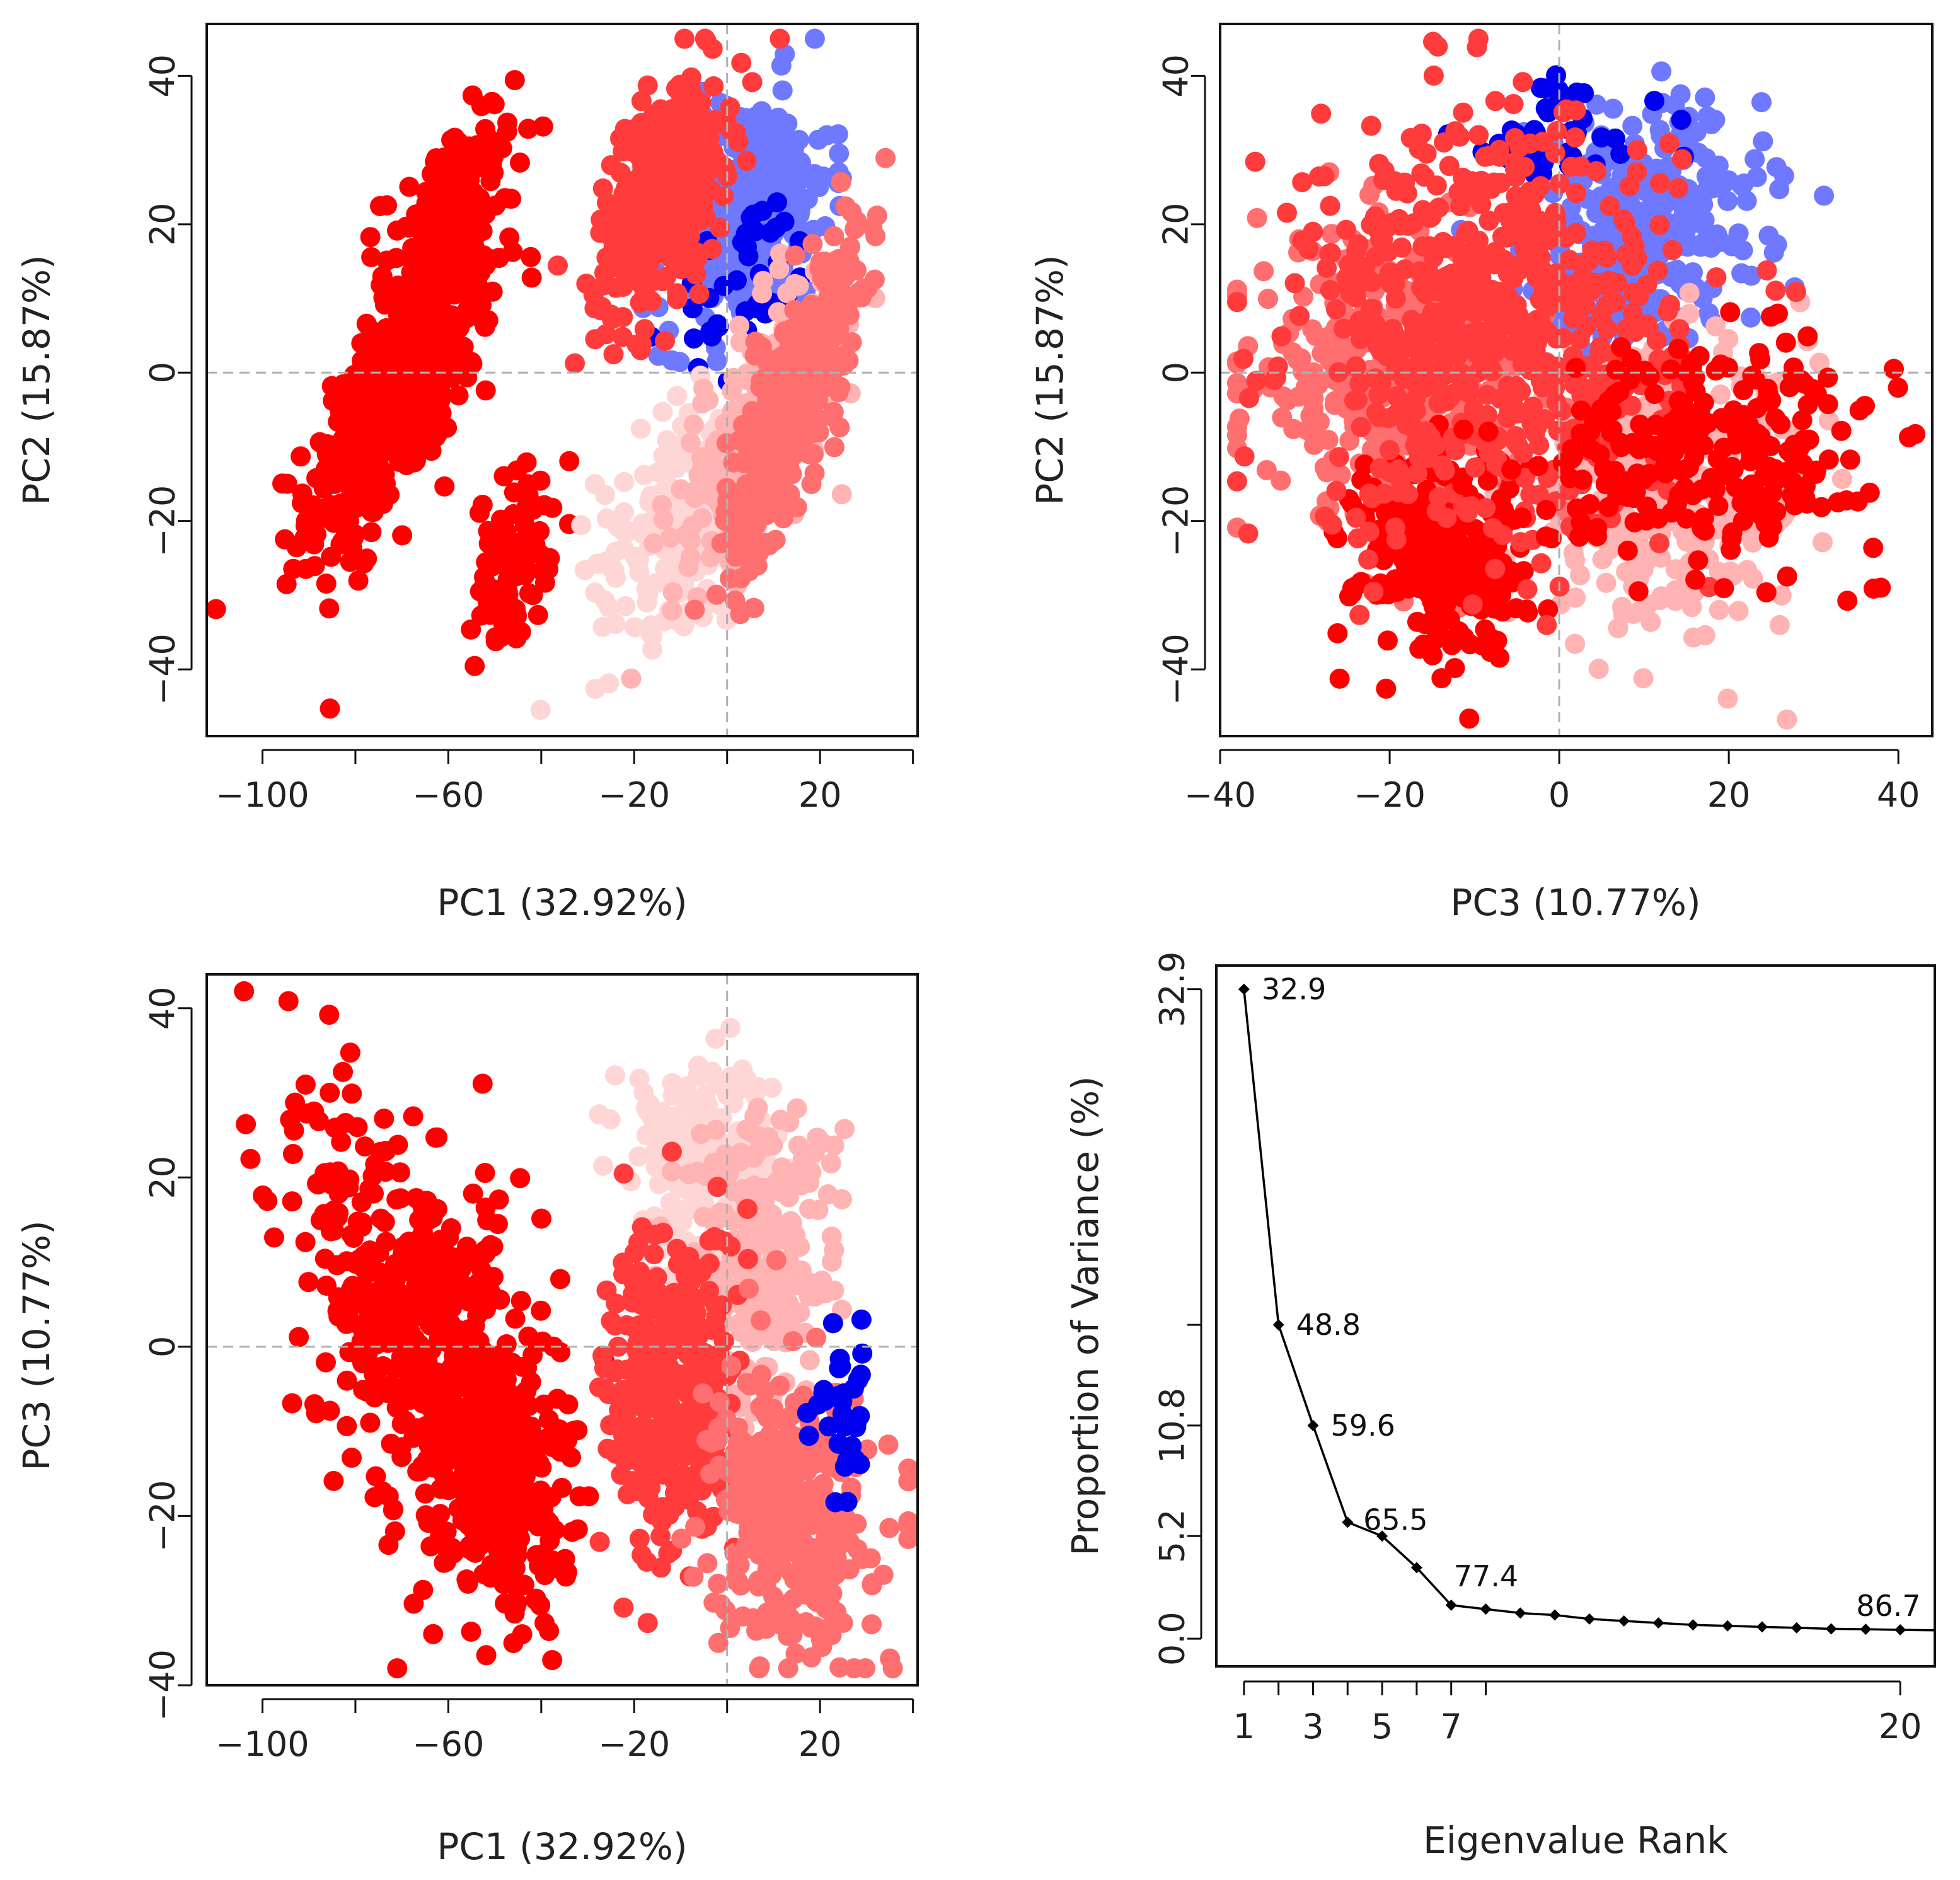 Image resolution: width=1960 pixels, height=1880 pixels. What do you see at coordinates (634, 795) in the screenshot?
I see `x-tick-label: −20` at bounding box center [634, 795].